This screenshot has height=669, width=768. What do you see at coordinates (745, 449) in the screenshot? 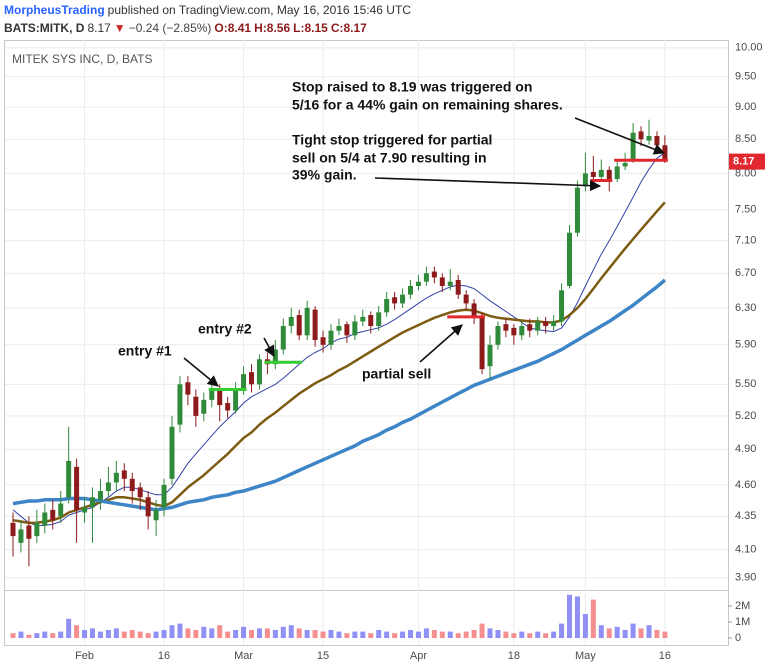
I see `y-tick-label: 4.90` at bounding box center [745, 449].